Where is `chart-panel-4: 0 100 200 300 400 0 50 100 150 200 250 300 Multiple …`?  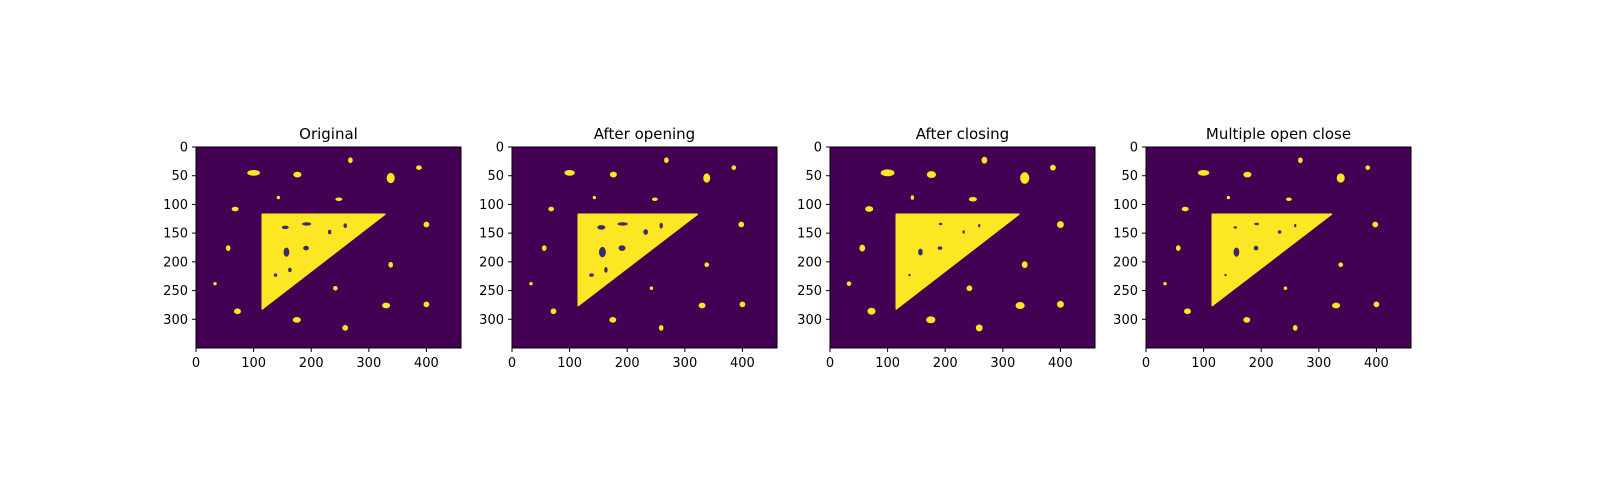
chart-panel-4: 0 100 200 300 400 0 50 100 150 200 250 300 Multiple … is located at coordinates (1262, 248).